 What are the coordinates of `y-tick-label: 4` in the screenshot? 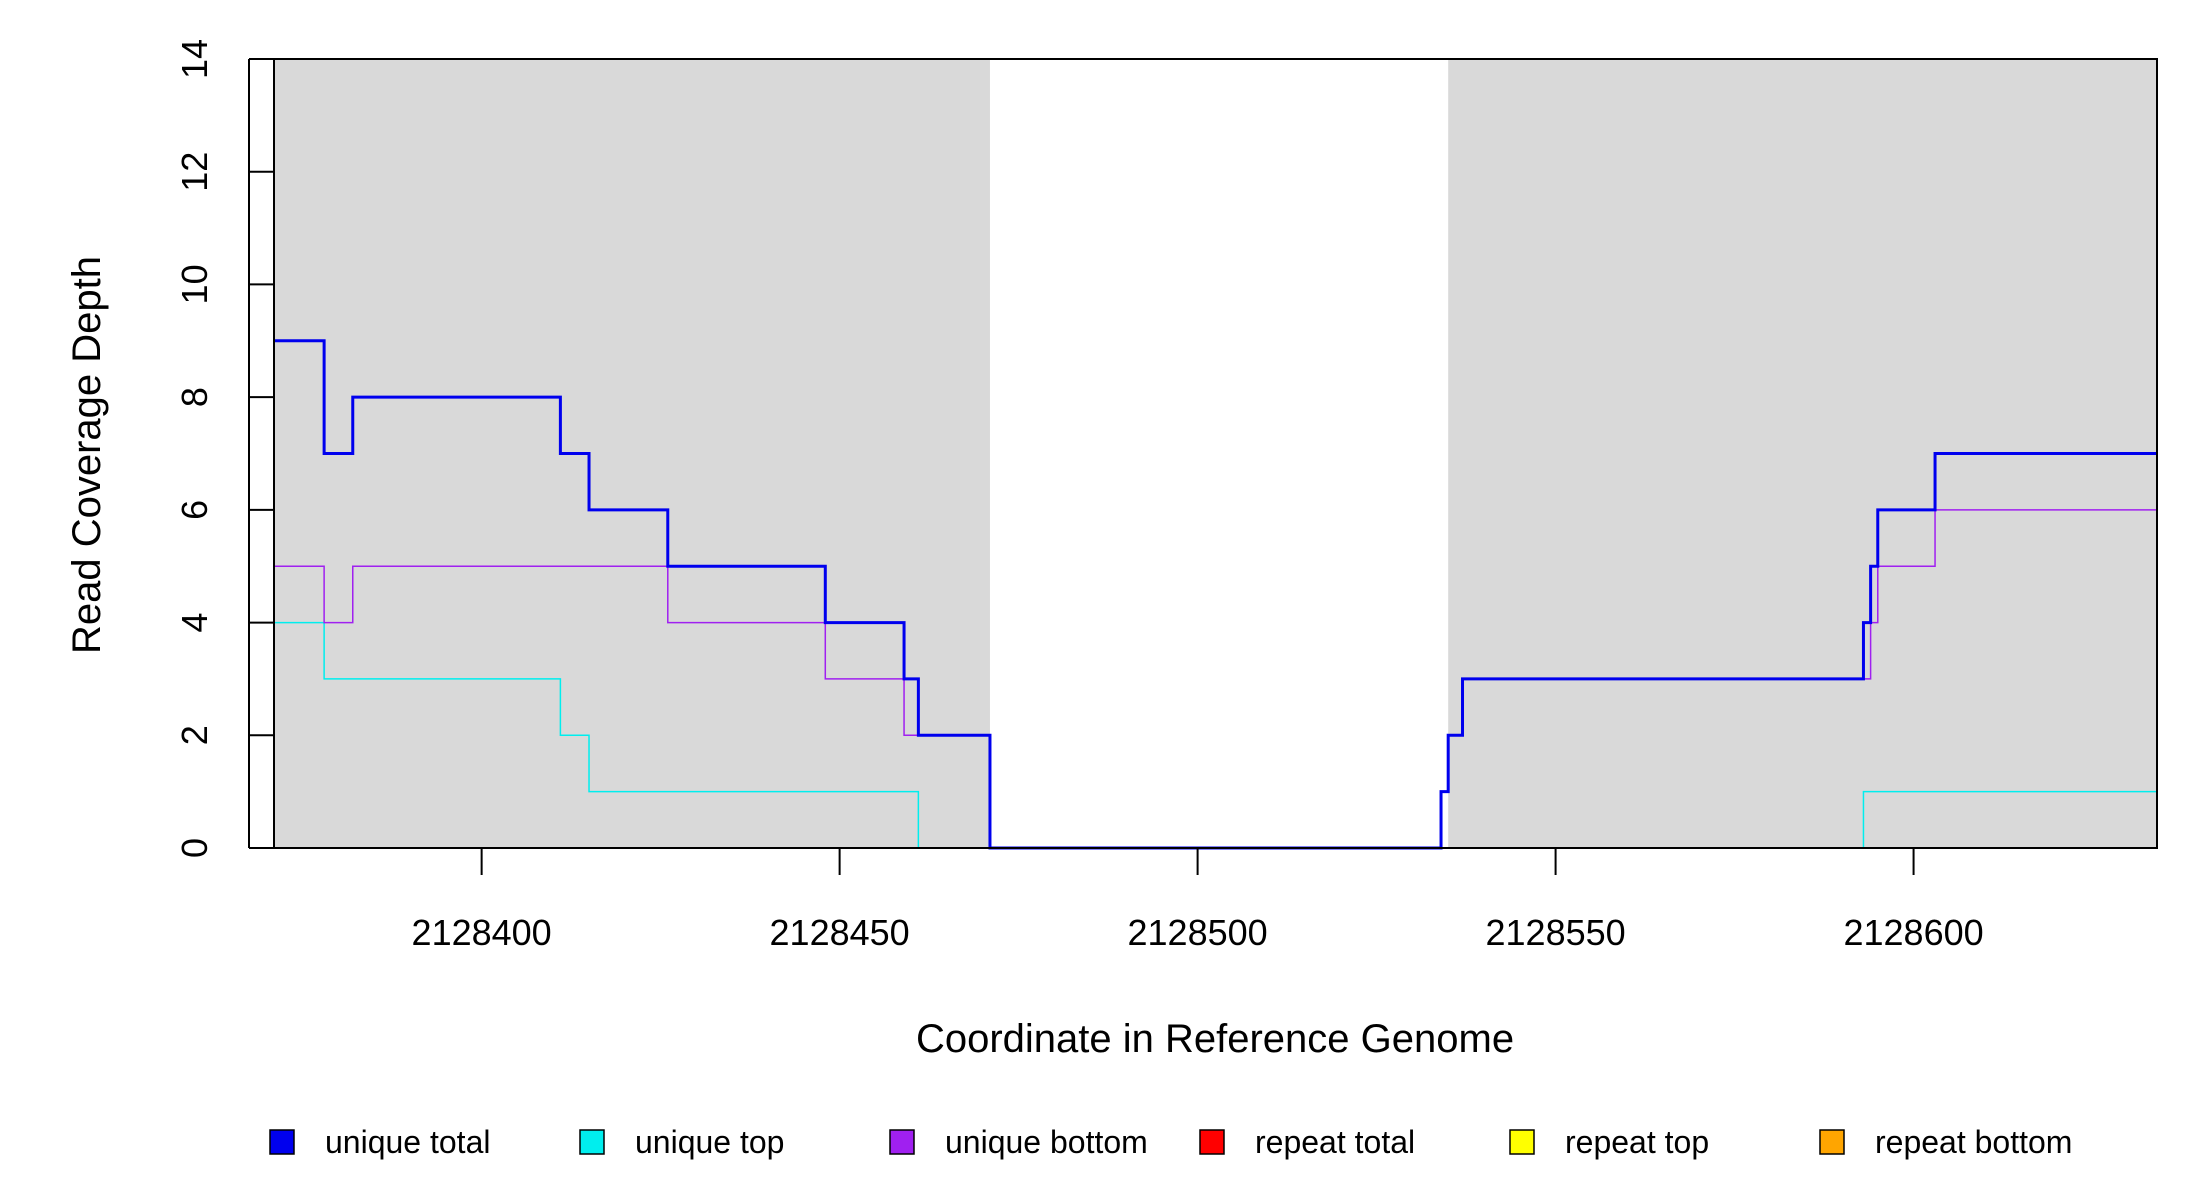 It's located at (194, 623).